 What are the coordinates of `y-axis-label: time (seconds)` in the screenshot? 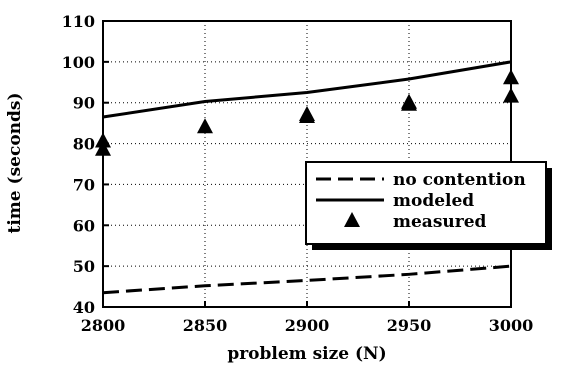 It's located at (15, 162).